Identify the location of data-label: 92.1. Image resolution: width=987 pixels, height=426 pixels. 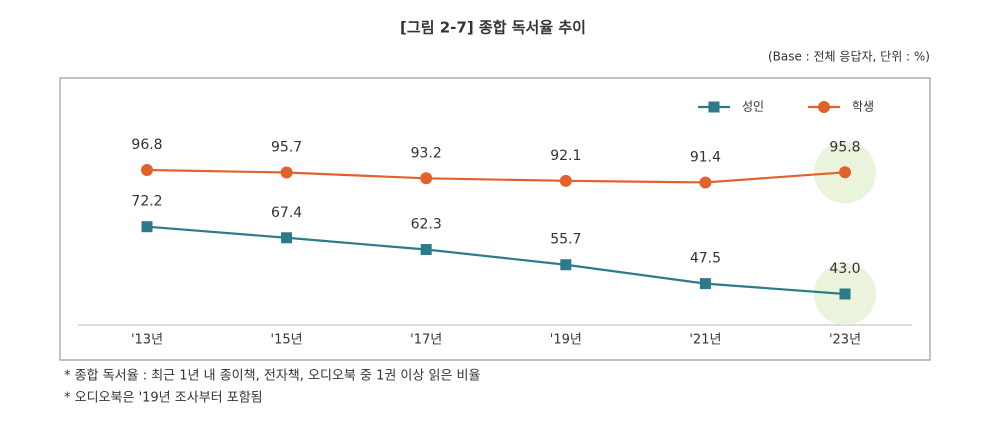
(565, 156).